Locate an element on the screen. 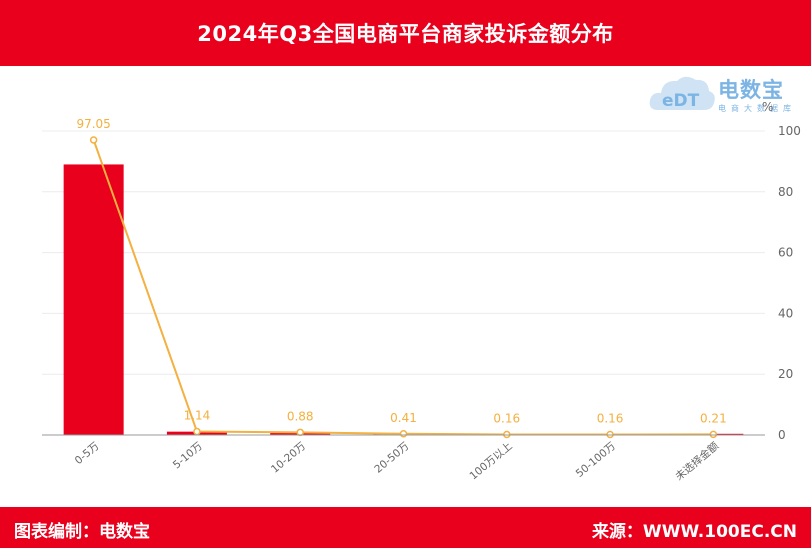  logo: eDT 电数宝 电商大数据库 is located at coordinates (728, 95).